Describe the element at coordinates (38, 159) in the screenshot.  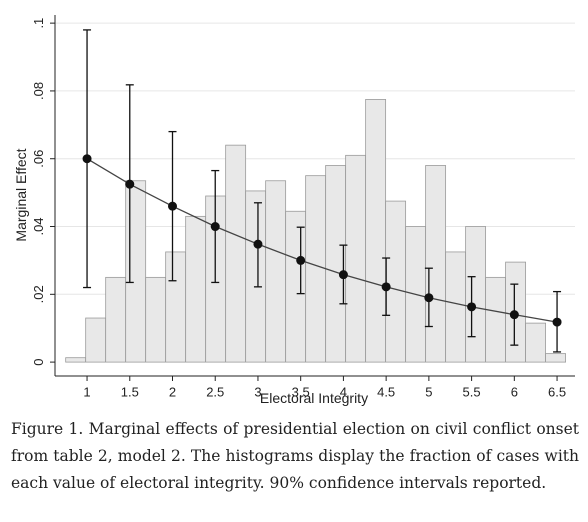
I see `y-tick-label: .06` at that location.